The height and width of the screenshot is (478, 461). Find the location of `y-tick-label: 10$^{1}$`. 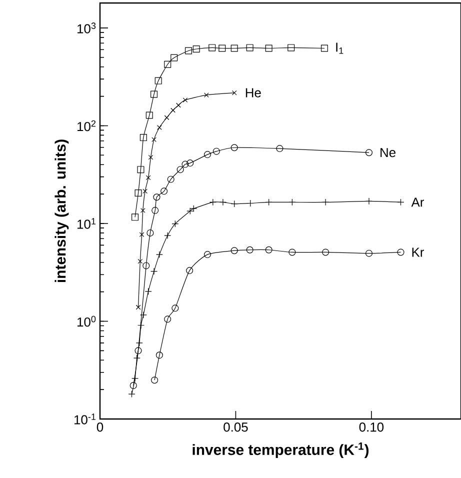

y-tick-label: 10$^{1}$ is located at coordinates (87, 223).